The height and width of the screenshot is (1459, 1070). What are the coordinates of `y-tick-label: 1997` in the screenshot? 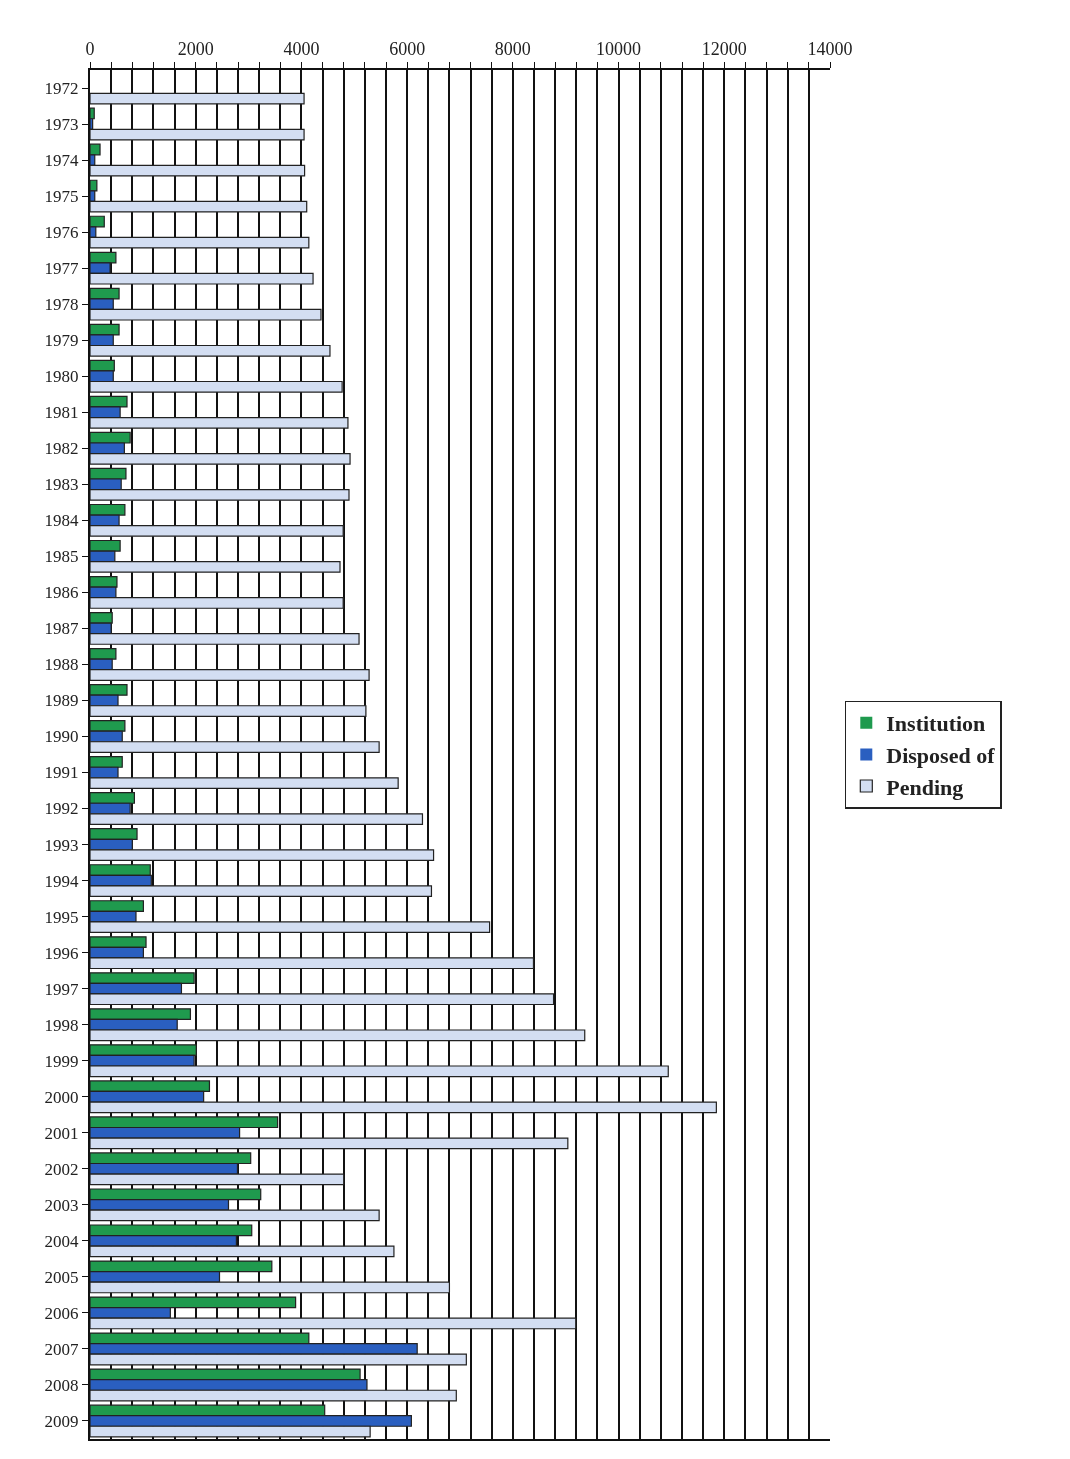 It's located at (62, 989).